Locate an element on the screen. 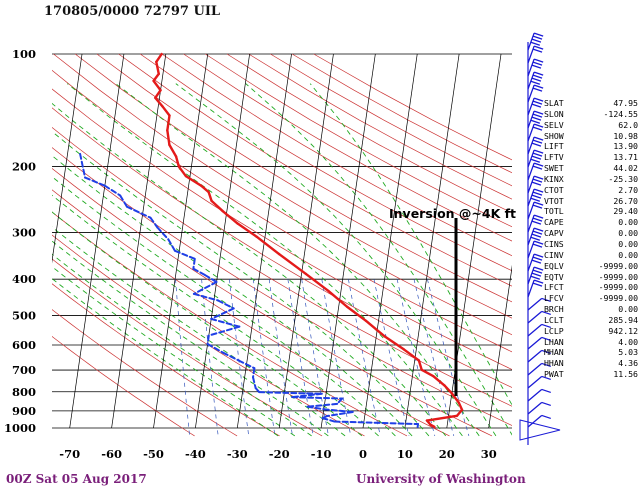 This screenshot has width=640, height=498. index-row-vtot: VTOT 26.70 is located at coordinates (591, 201).